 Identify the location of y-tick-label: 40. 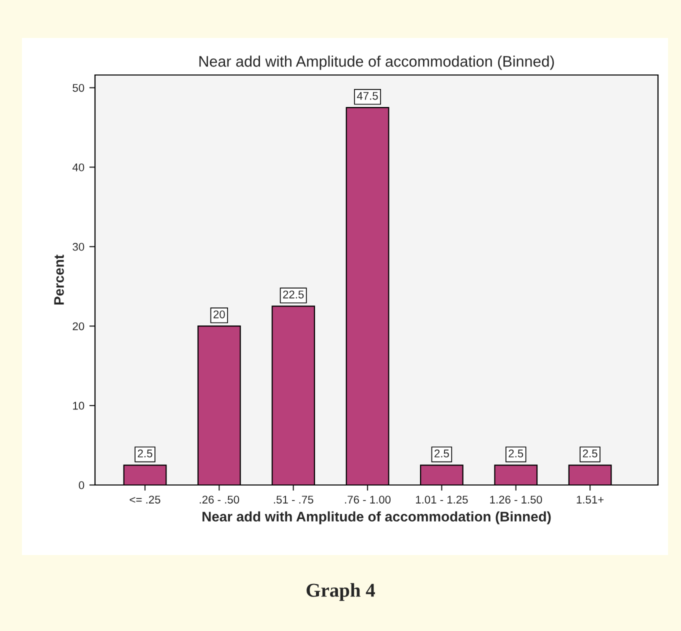
(78, 167).